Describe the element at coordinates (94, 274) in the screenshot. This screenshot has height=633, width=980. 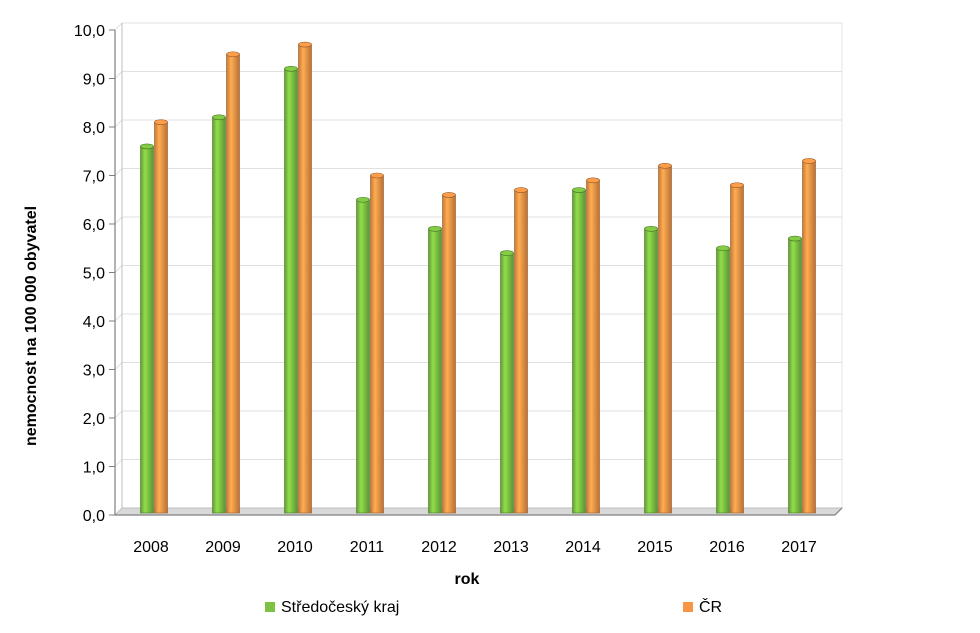
I see `y-tick-label: 5,0` at that location.